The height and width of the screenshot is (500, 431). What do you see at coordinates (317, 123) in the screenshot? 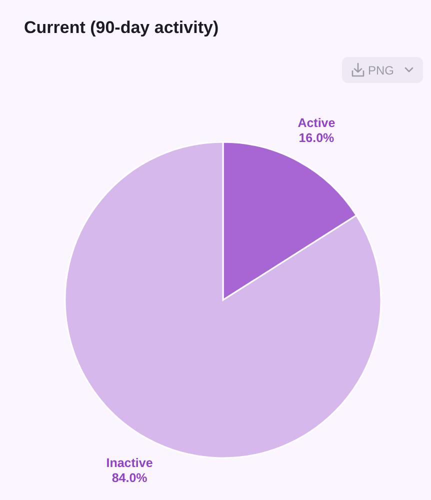
I see `slice-label: Active` at bounding box center [317, 123].